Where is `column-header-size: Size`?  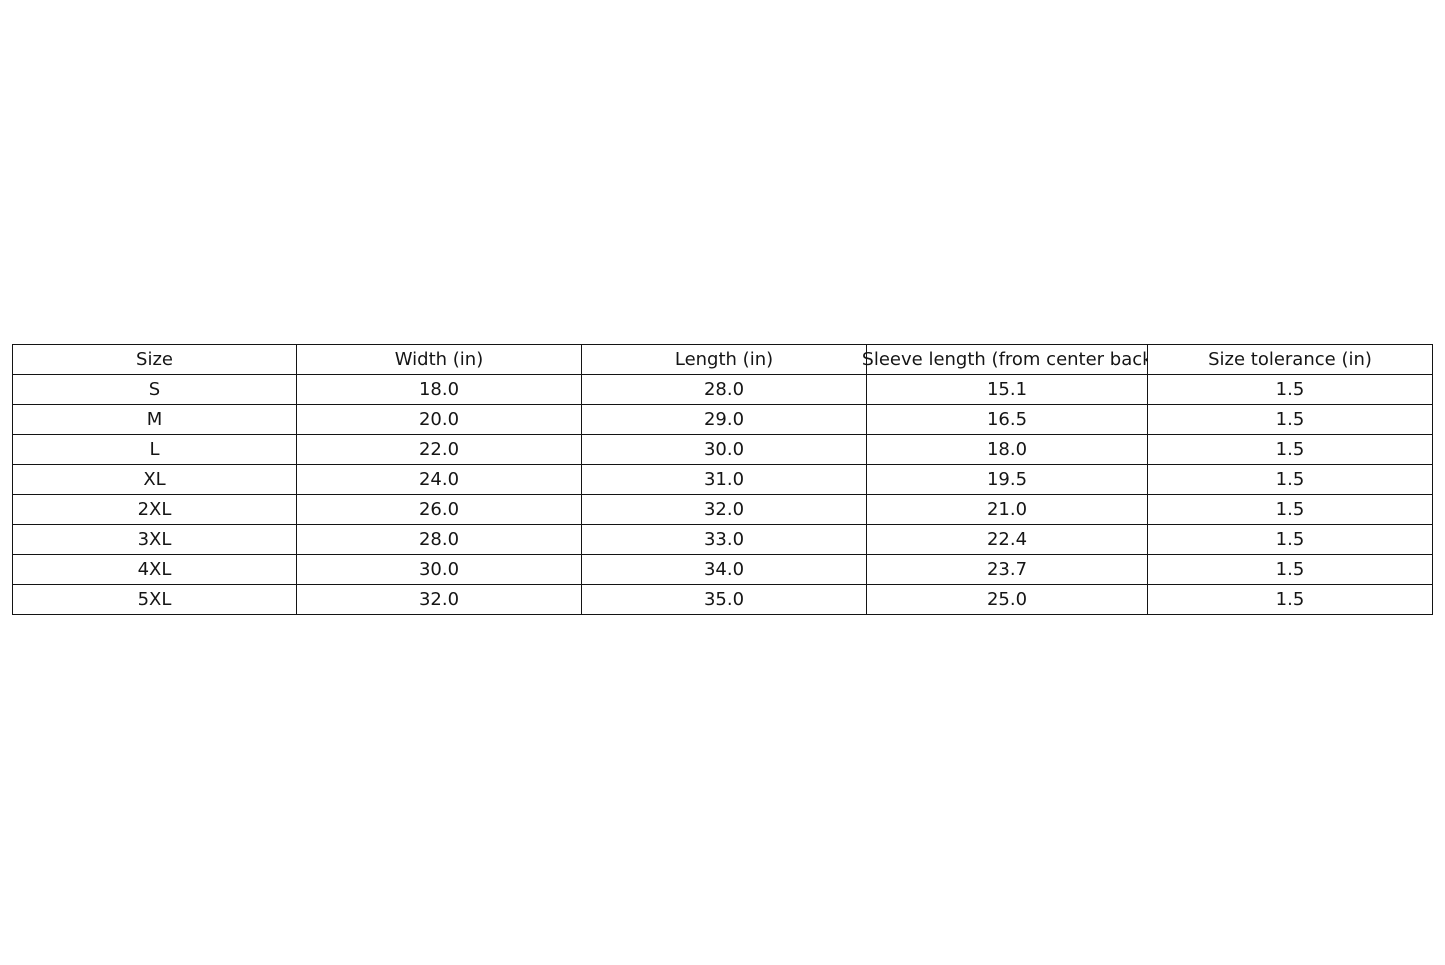
column-header-size: Size is located at coordinates (154, 359).